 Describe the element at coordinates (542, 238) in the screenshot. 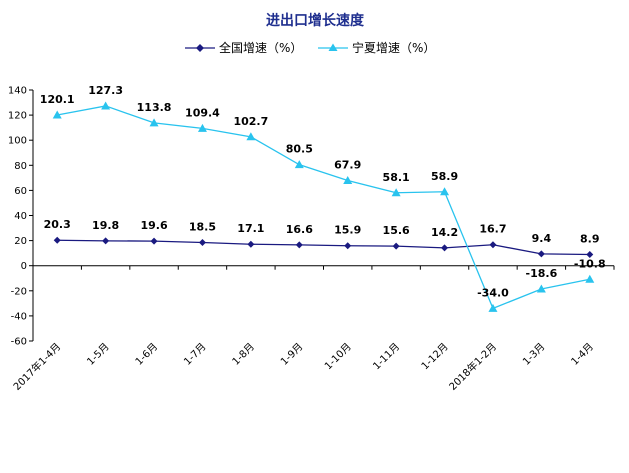

I see `data-label-national: 9.4` at that location.